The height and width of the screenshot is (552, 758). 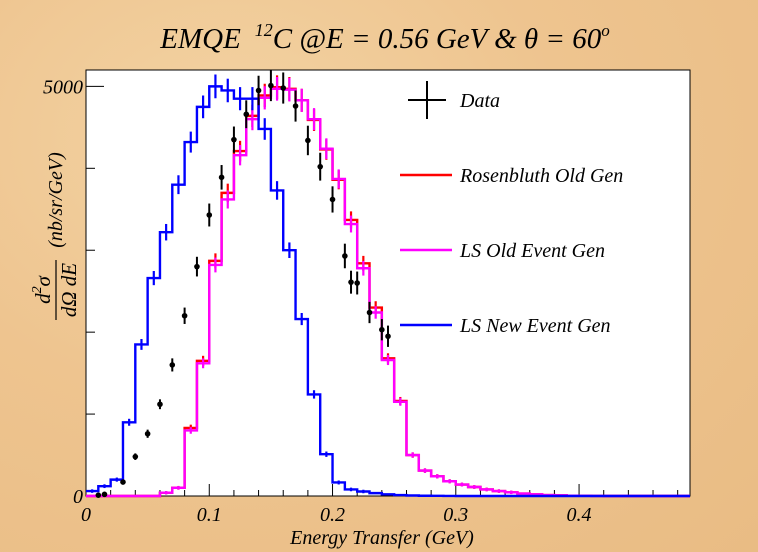 I want to click on title-degree: o, so click(x=605, y=30).